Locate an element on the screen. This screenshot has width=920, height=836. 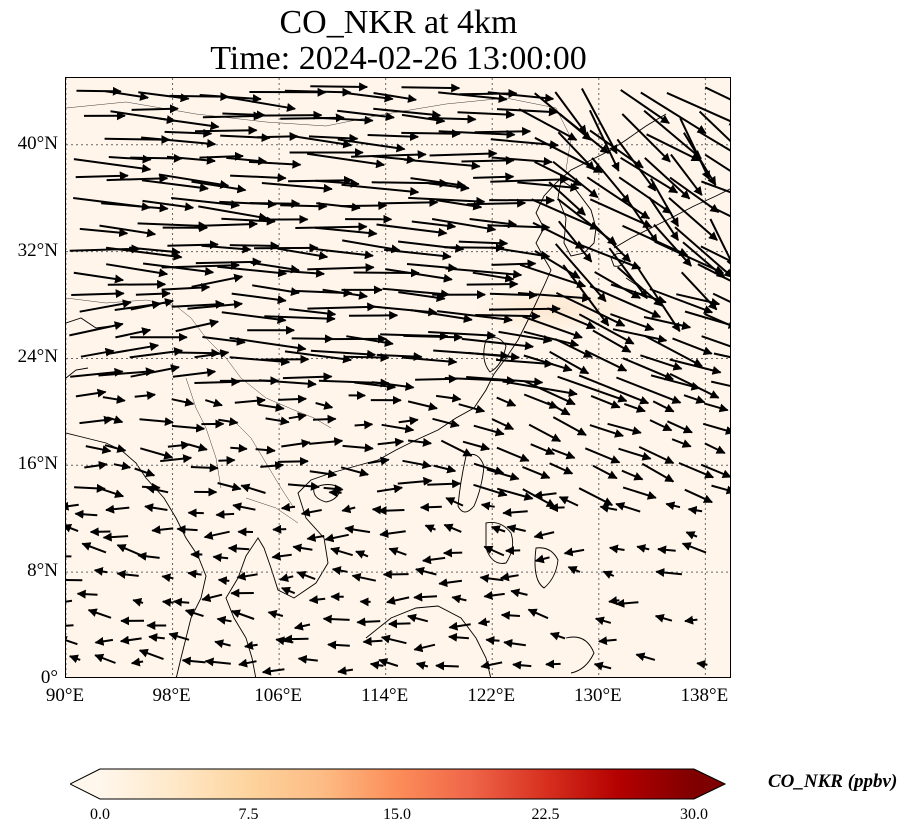
map-subtitle-time: Time: 2024-02-26 13:00:00 is located at coordinates (398, 58).